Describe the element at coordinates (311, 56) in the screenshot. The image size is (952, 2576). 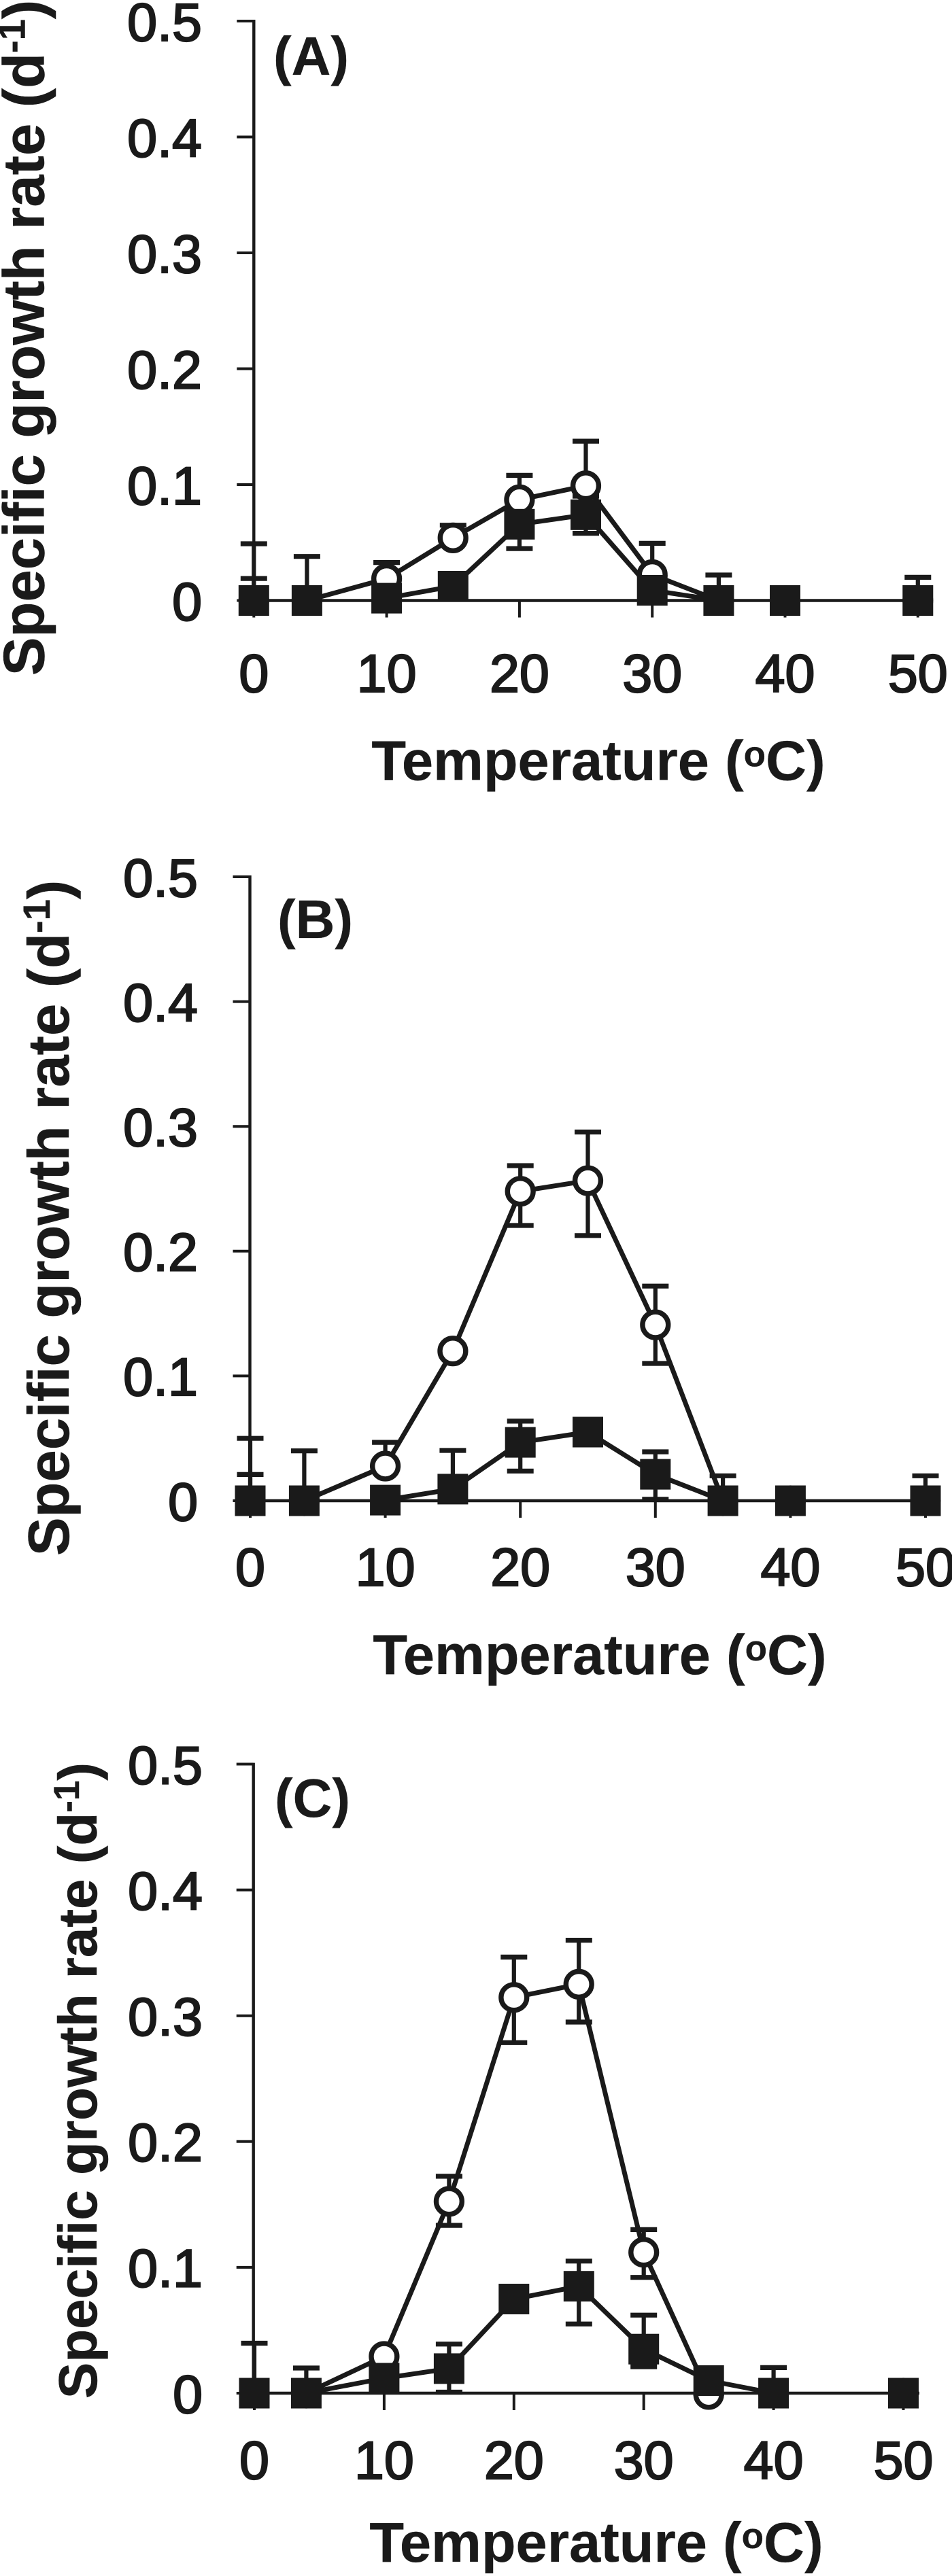
I see `svg-text: (A)` at that location.